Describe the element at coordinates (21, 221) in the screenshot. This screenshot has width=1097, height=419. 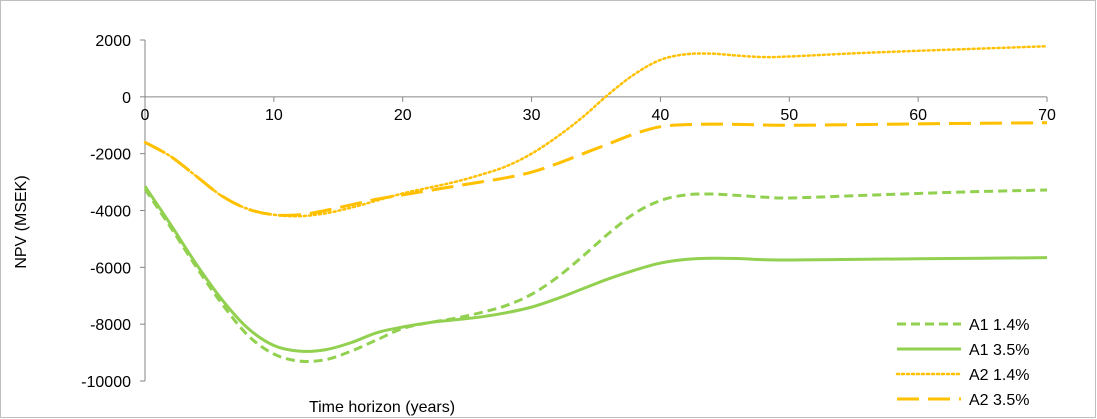
I see `y-axis-label: NPV (MSEK)` at that location.